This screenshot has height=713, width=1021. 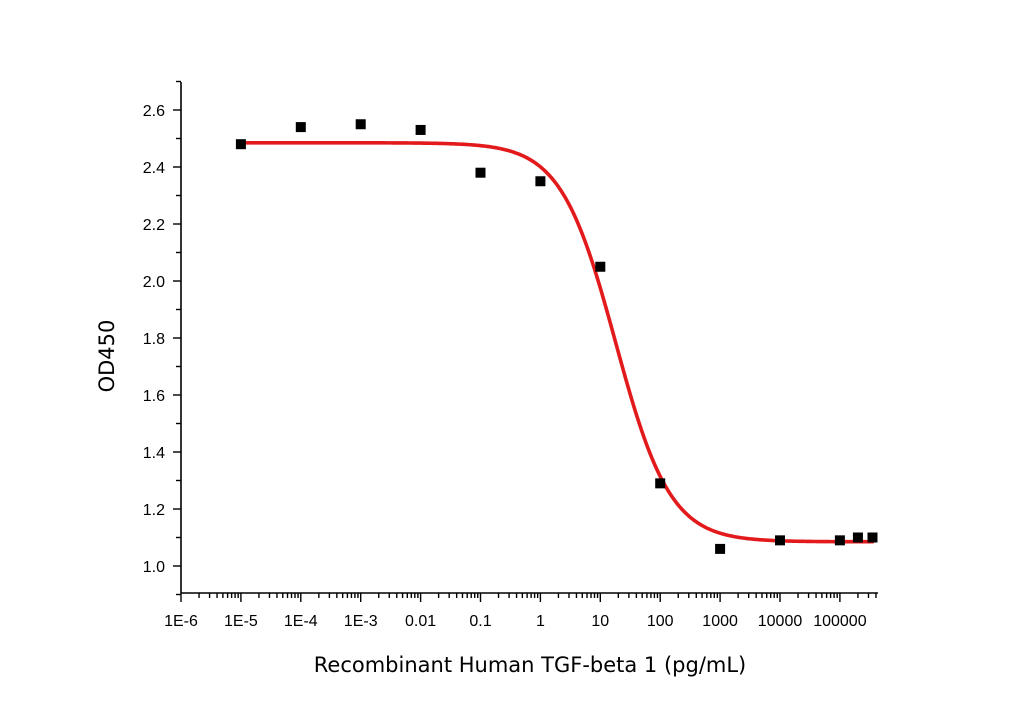 What do you see at coordinates (107, 356) in the screenshot?
I see `y-axis-title: OD450` at bounding box center [107, 356].